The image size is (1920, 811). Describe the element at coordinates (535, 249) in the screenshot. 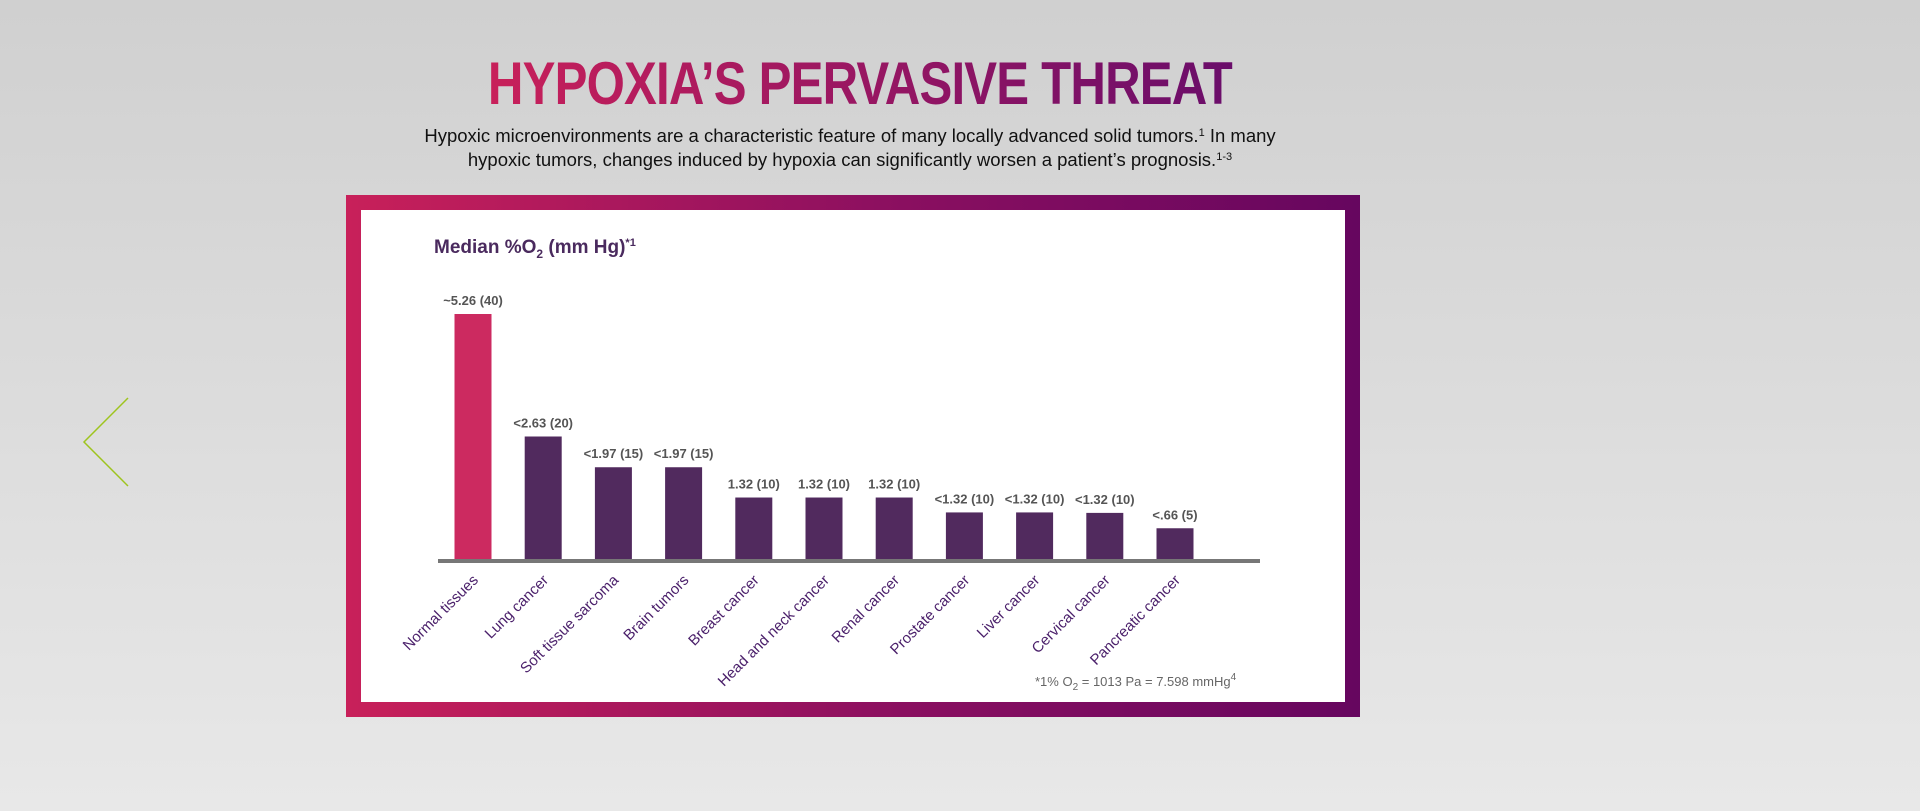

I see `y-axis-label: Median %O2 (mm Hg)*1` at that location.